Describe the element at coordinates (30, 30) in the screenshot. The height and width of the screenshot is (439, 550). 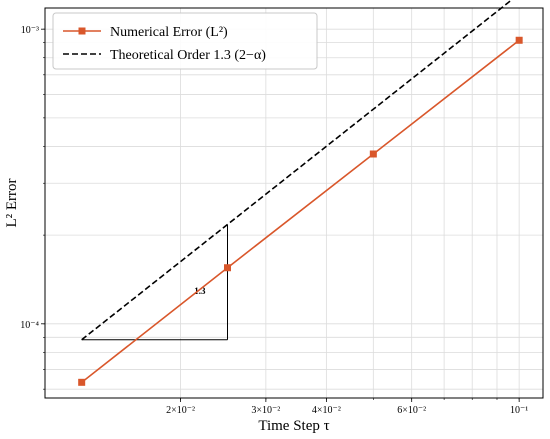
I see `y-tick-label: 10⁻³` at that location.